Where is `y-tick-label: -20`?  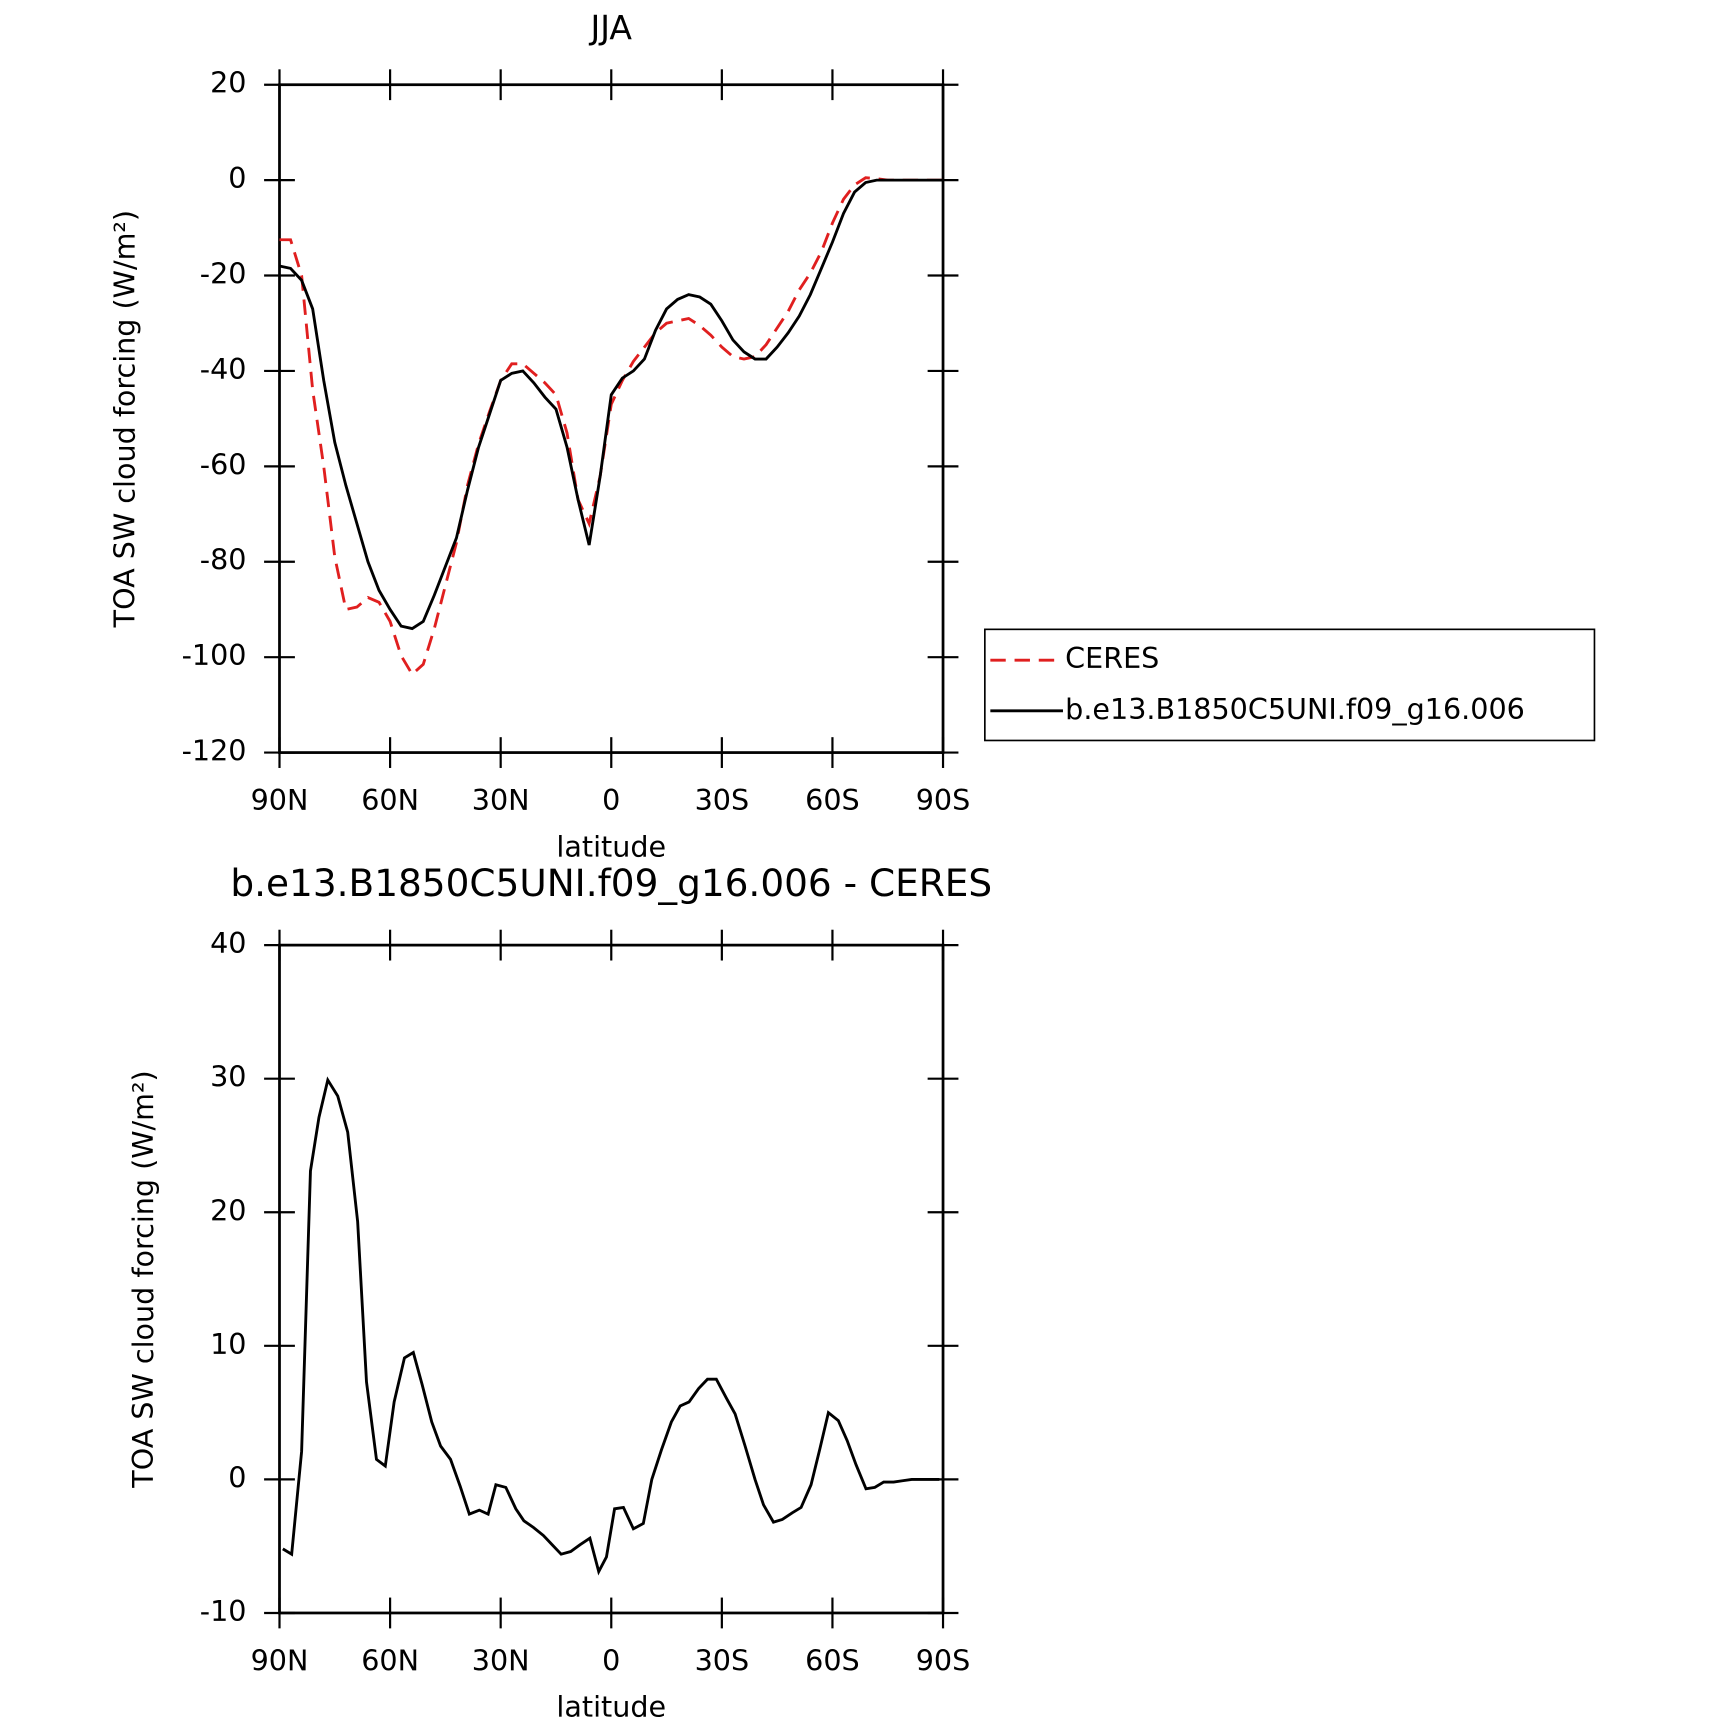
y-tick-label: -20 is located at coordinates (223, 274).